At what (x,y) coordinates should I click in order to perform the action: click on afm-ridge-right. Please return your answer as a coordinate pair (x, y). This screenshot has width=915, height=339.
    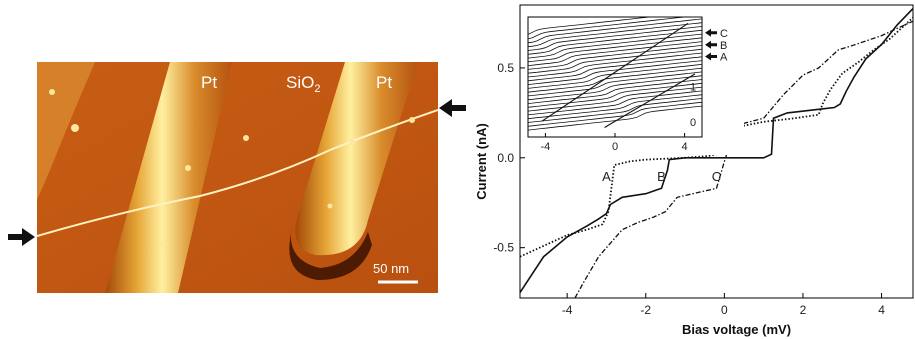
    Looking at the image, I should click on (356, 159).